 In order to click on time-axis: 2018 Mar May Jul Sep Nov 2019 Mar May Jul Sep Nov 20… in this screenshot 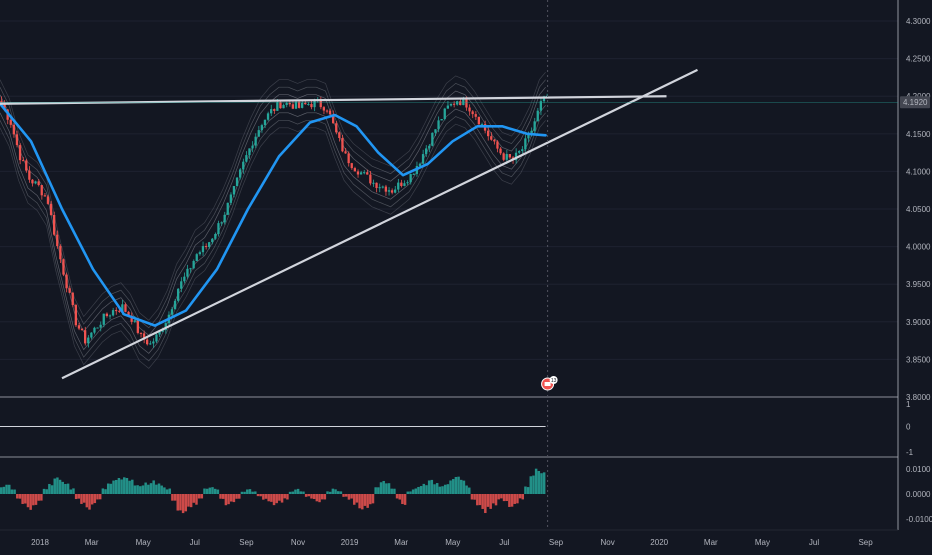, I will do `click(452, 542)`.